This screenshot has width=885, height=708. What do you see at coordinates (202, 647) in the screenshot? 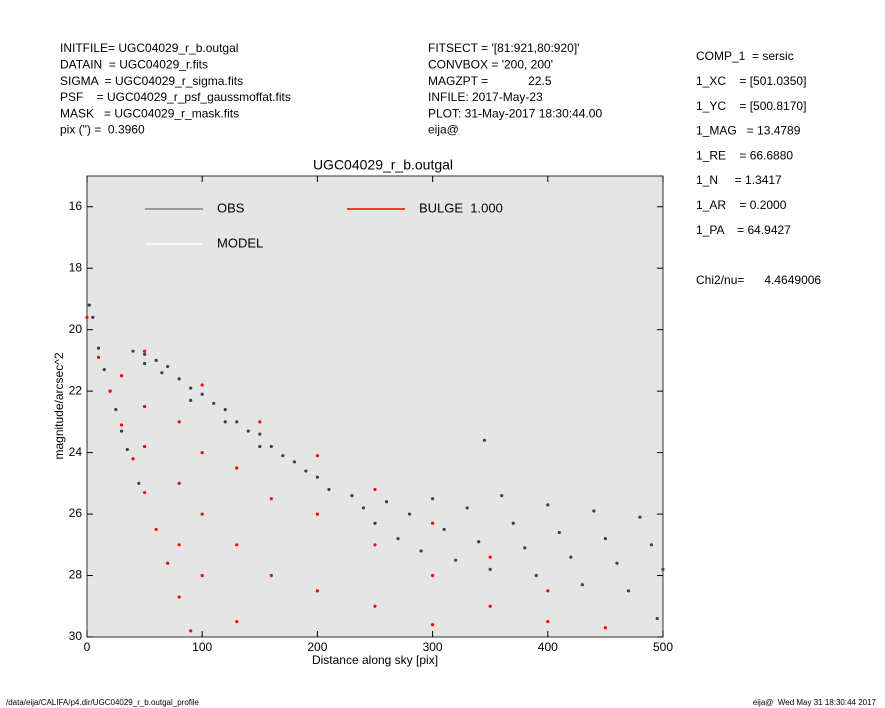
I see `x-tick-label: 100` at bounding box center [202, 647].